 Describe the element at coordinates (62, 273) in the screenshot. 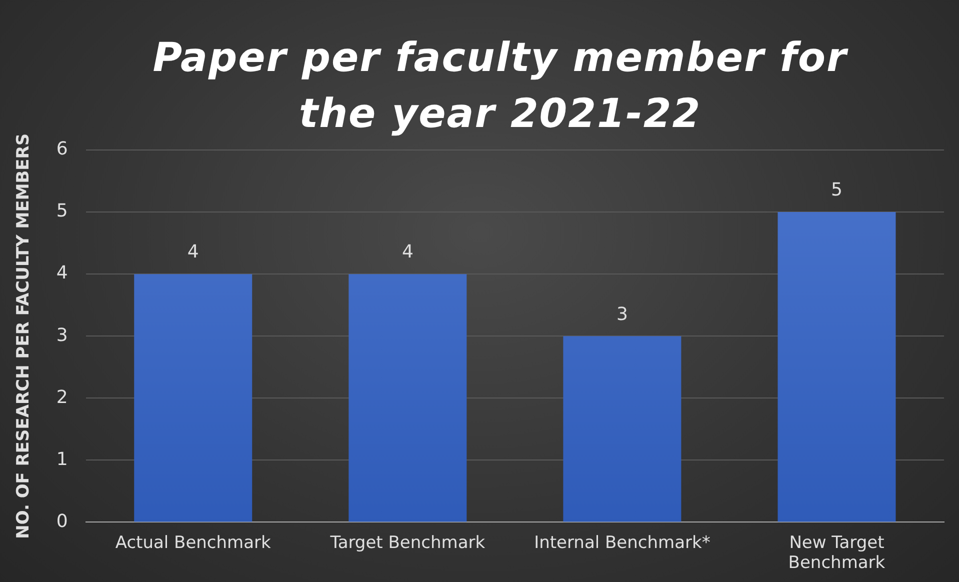

I see `y-tick-label: 4` at that location.